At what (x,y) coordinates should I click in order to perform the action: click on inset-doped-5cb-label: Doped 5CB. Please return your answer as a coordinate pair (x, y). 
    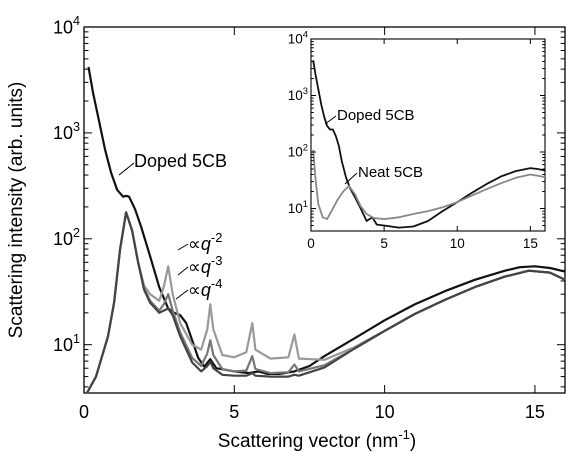
    Looking at the image, I should click on (376, 115).